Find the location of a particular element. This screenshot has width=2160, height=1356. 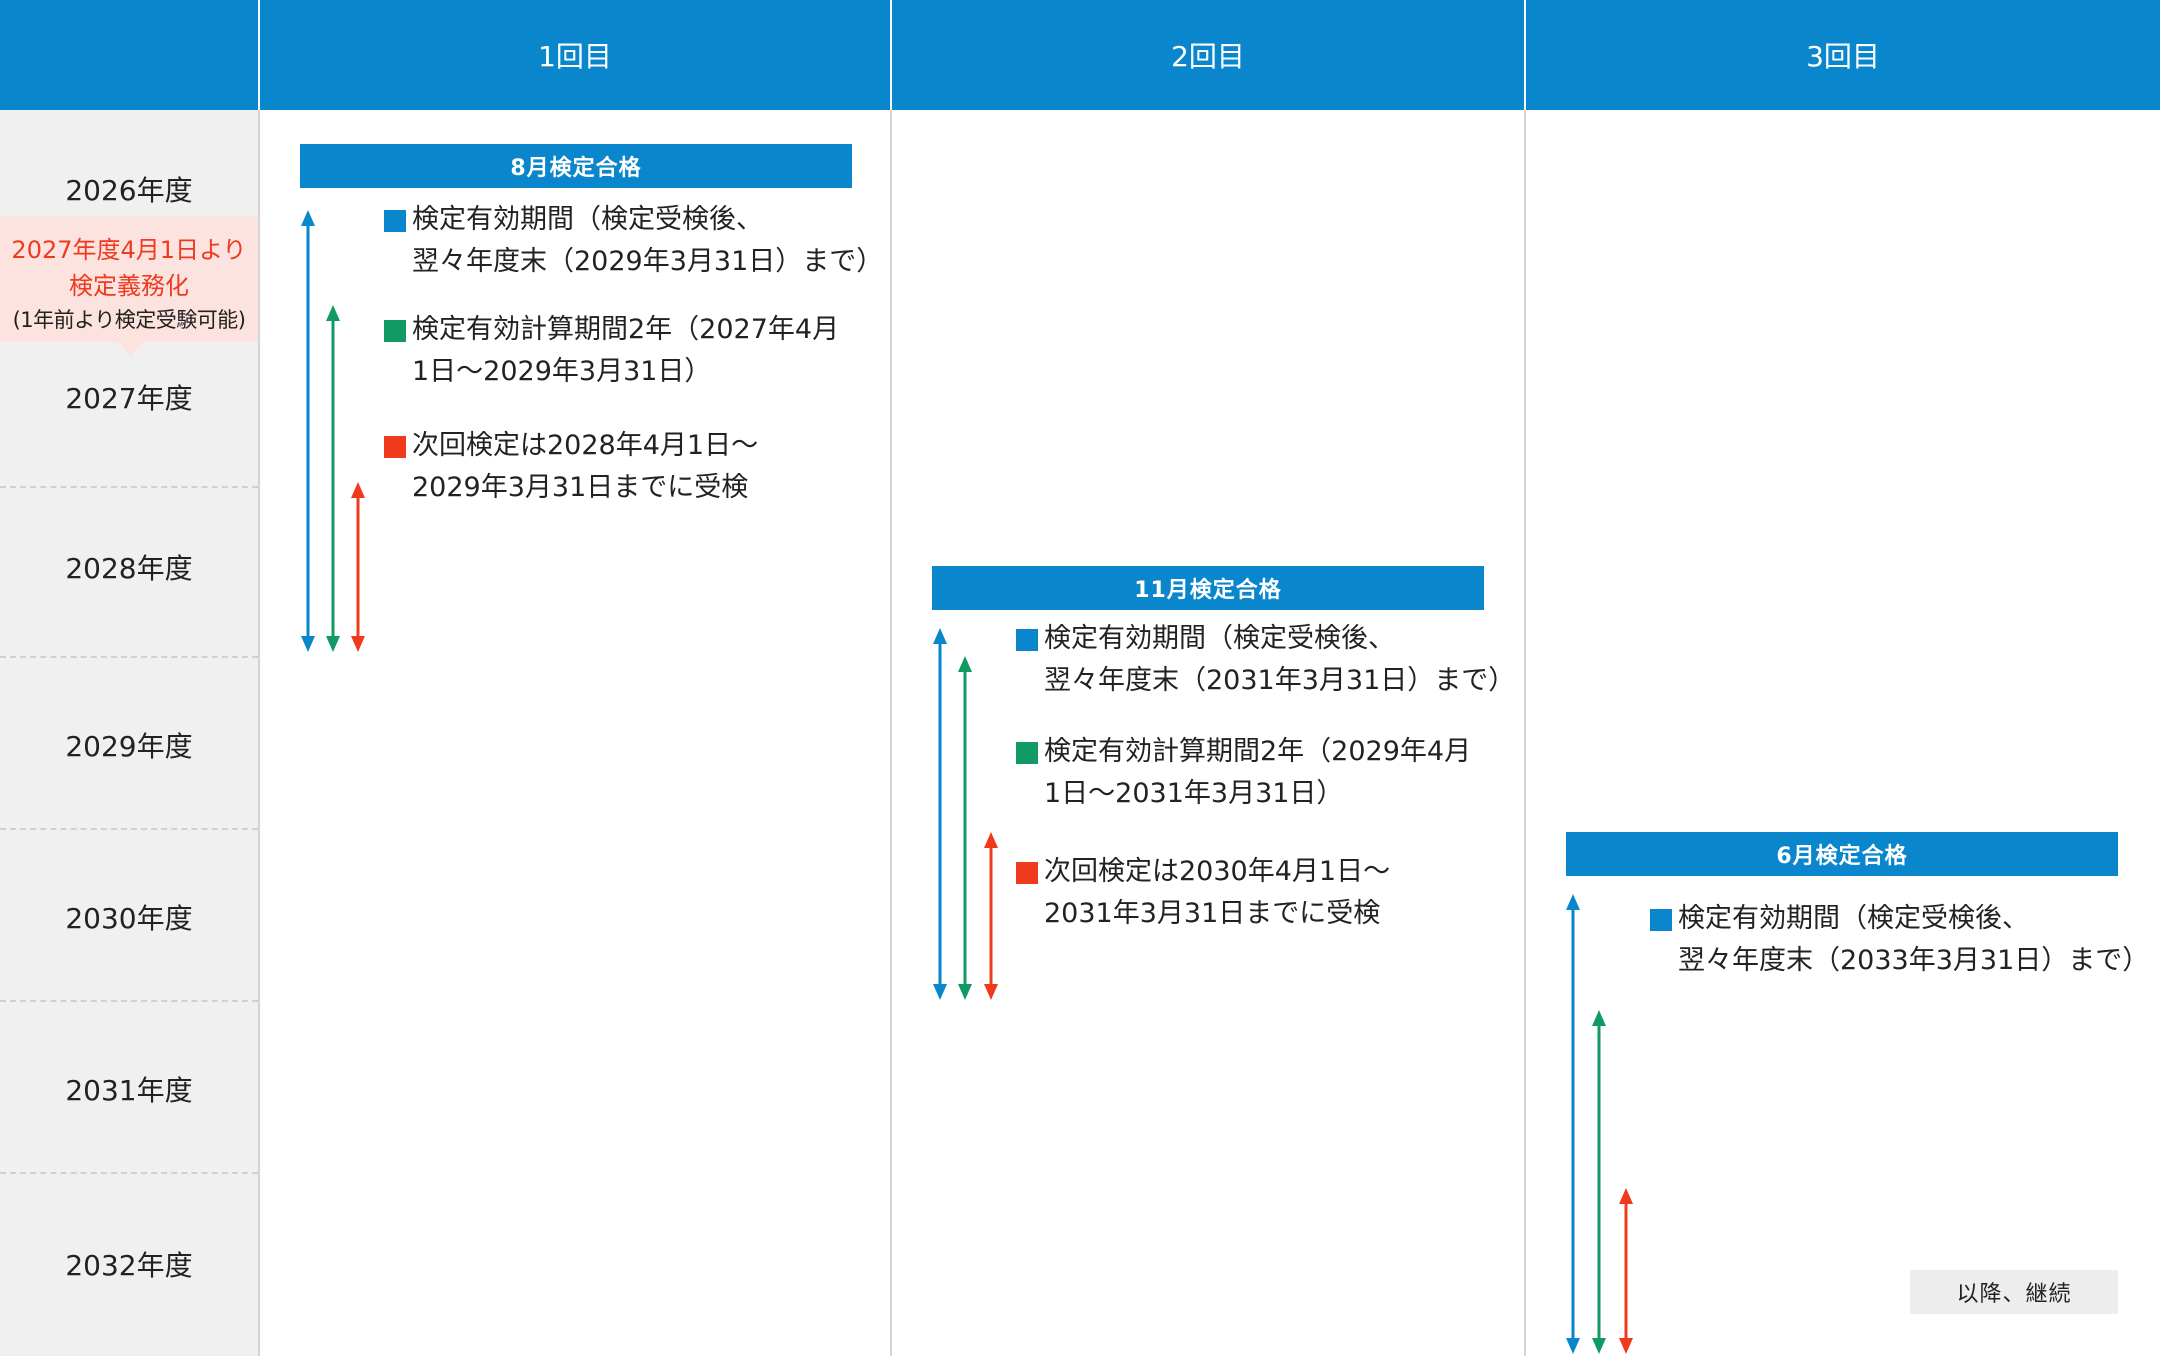

note-start-date: 2027年度4月1日より is located at coordinates (129, 250).